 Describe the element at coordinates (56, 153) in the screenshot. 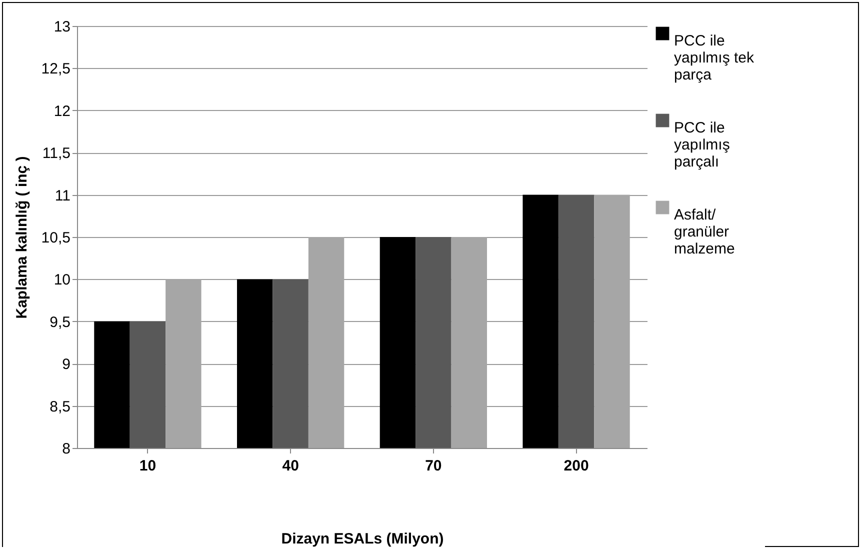

I see `y-tick-label: 11,5` at that location.